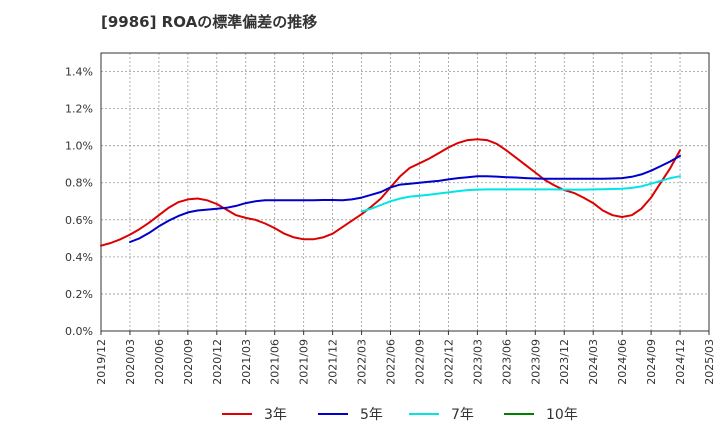  What do you see at coordinates (400, 415) in the screenshot?
I see `legend: 3年 5年 7年 10年` at bounding box center [400, 415].